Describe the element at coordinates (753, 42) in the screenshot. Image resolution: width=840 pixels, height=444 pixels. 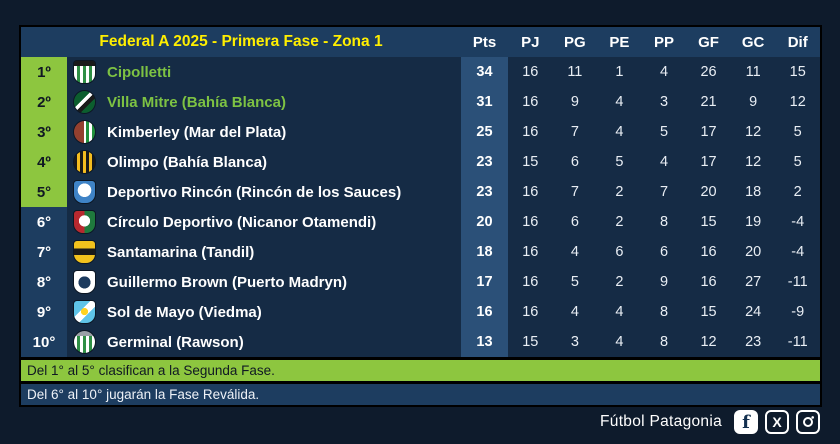
I see `col-header-gc: GC` at that location.